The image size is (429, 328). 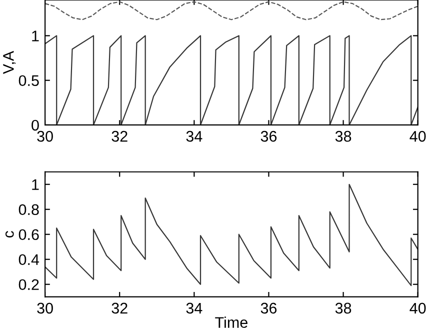 What do you see at coordinates (28, 284) in the screenshot?
I see `y-tick-label: 0.2` at bounding box center [28, 284].